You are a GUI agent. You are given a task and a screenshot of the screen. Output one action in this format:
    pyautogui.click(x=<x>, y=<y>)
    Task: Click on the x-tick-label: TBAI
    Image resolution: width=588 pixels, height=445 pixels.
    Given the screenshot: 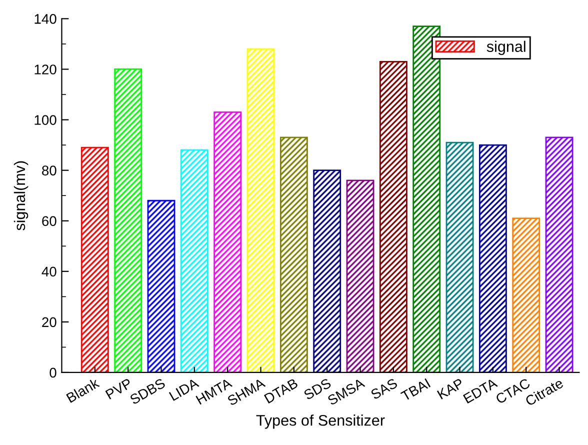 What is the action you would take?
    pyautogui.click(x=415, y=390)
    